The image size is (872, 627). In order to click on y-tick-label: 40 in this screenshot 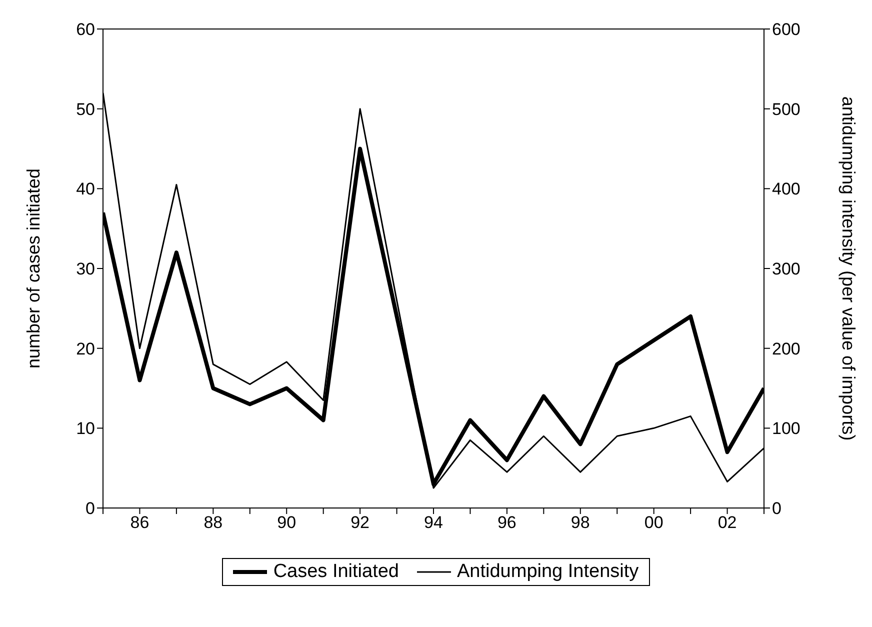, I will do `click(85, 189)`.